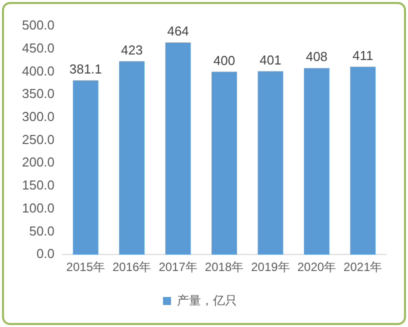 The width and height of the screenshot is (408, 327). Describe the element at coordinates (270, 267) in the screenshot. I see `x-tick-label: 2019年` at that location.